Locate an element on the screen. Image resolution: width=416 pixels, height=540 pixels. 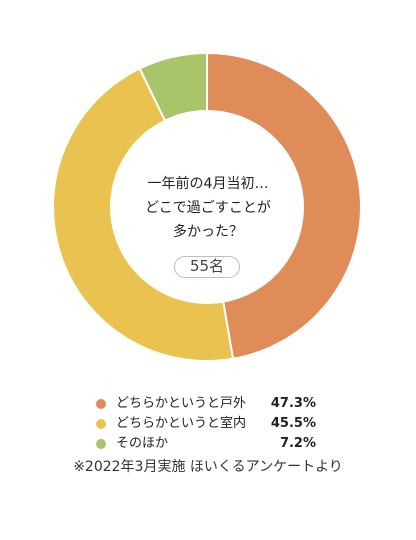
legend-dot-other is located at coordinates (101, 444).